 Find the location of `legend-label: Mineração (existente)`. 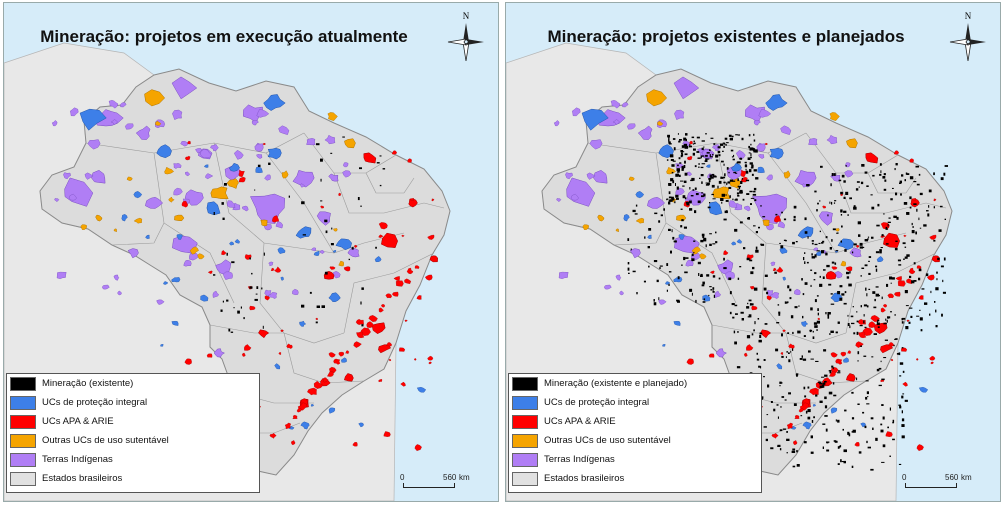

legend-label: Mineração (existente) is located at coordinates (88, 383).